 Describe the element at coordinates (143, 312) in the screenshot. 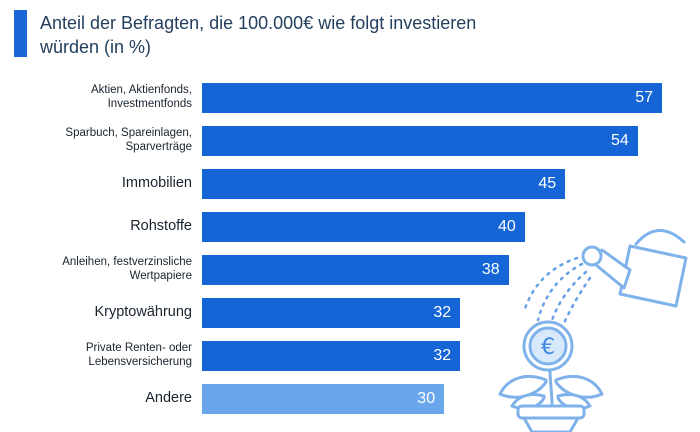

I see `category-label: Kryptowährung` at that location.